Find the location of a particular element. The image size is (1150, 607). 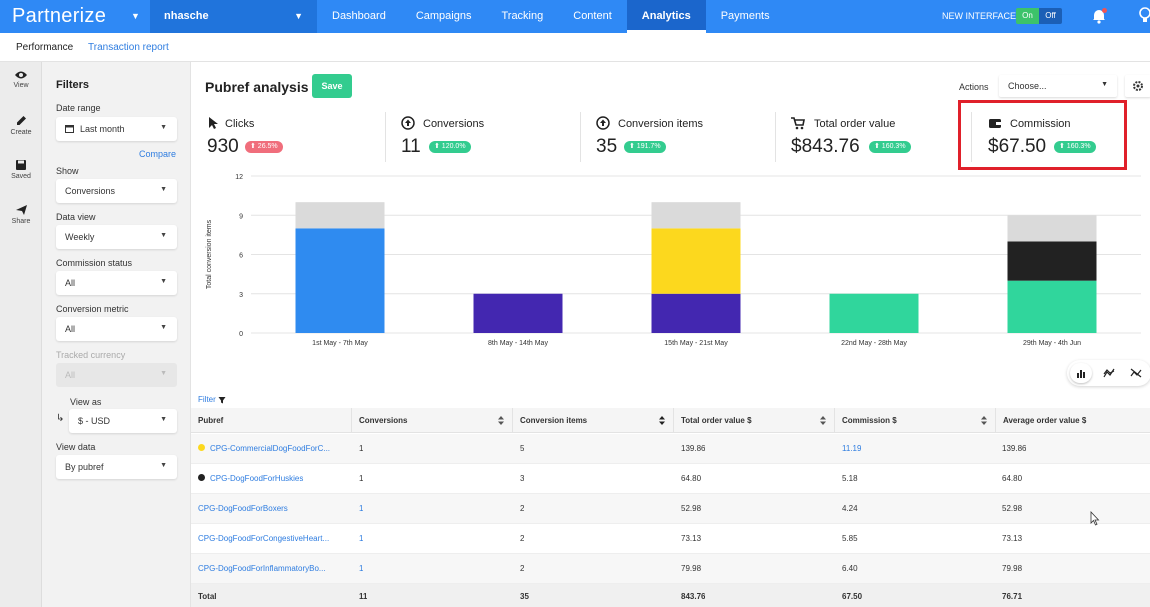

tab-transaction-report: Transaction report is located at coordinates (128, 47).